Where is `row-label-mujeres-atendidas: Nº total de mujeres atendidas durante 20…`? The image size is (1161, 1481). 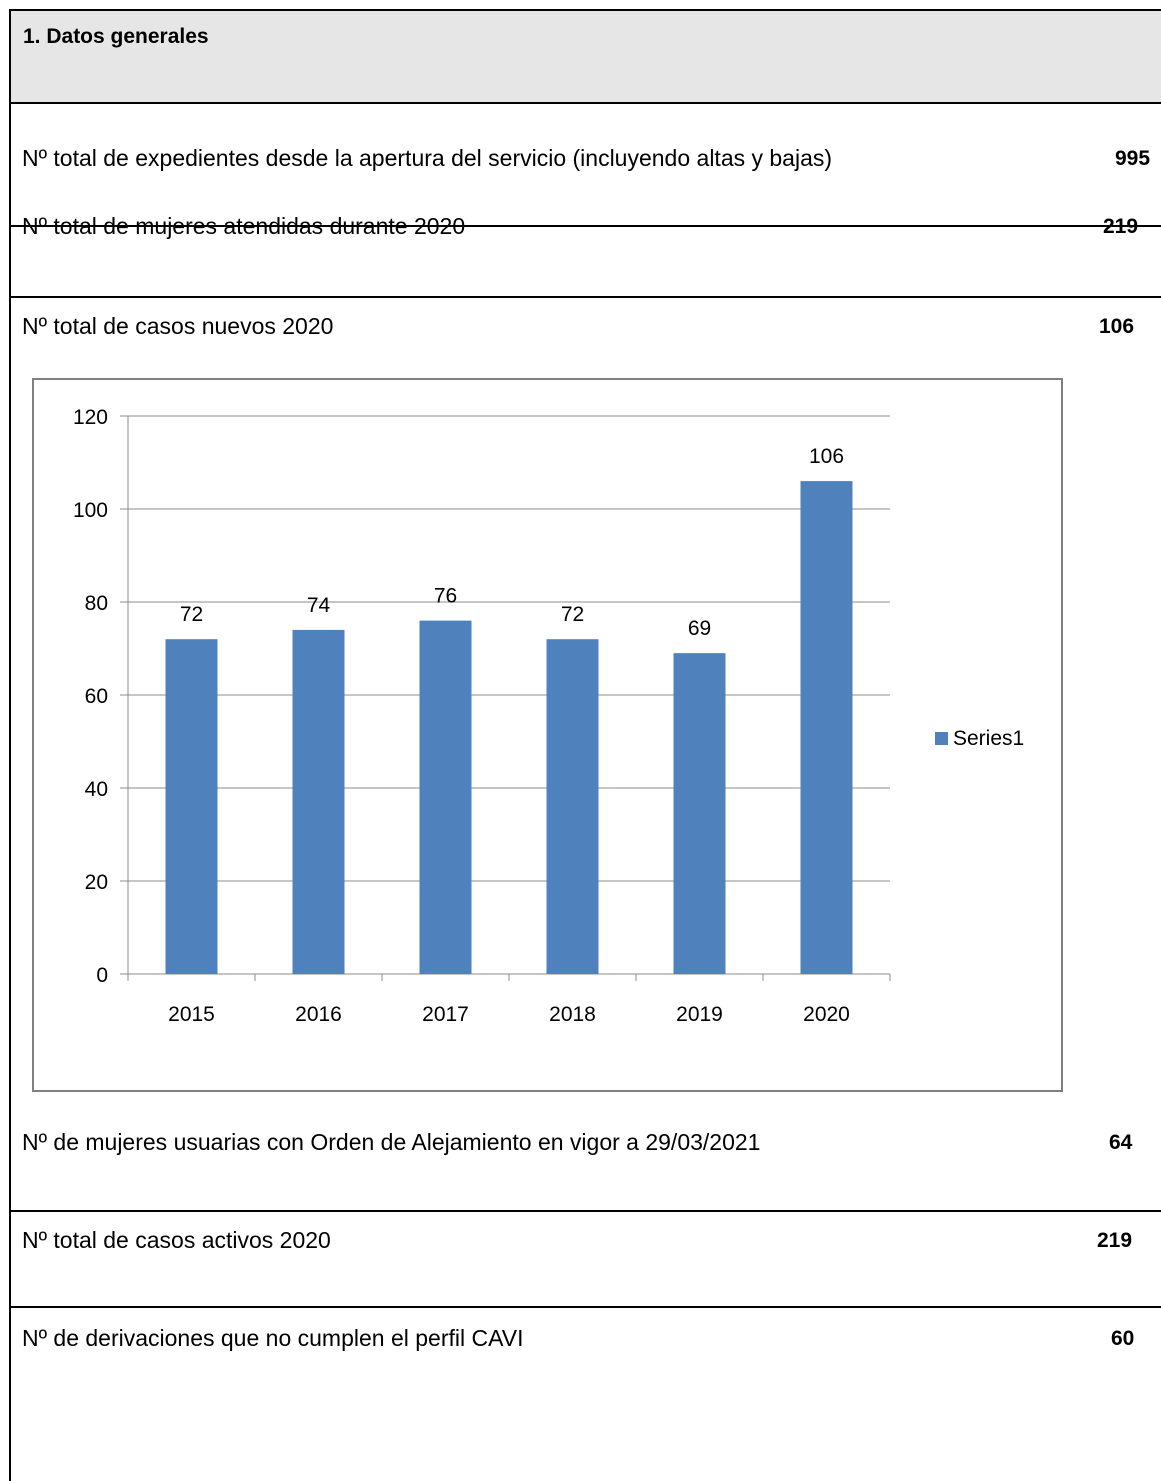 row-label-mujeres-atendidas: Nº total de mujeres atendidas durante 20… is located at coordinates (244, 226).